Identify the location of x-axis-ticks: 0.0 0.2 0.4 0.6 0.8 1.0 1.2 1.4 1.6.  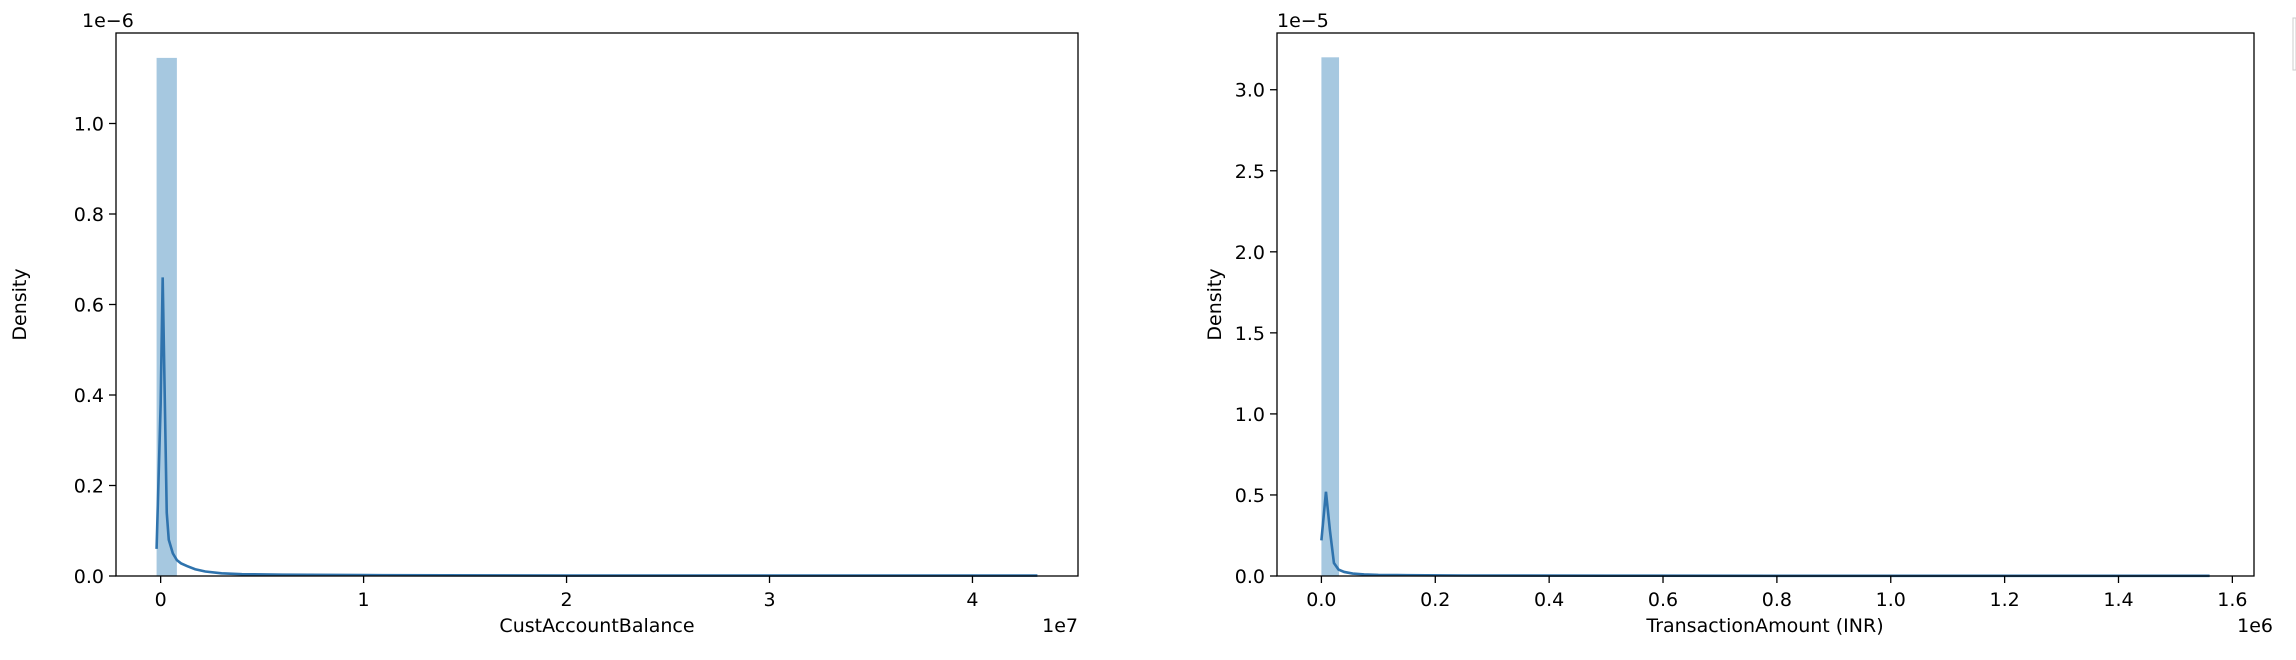
(1776, 593).